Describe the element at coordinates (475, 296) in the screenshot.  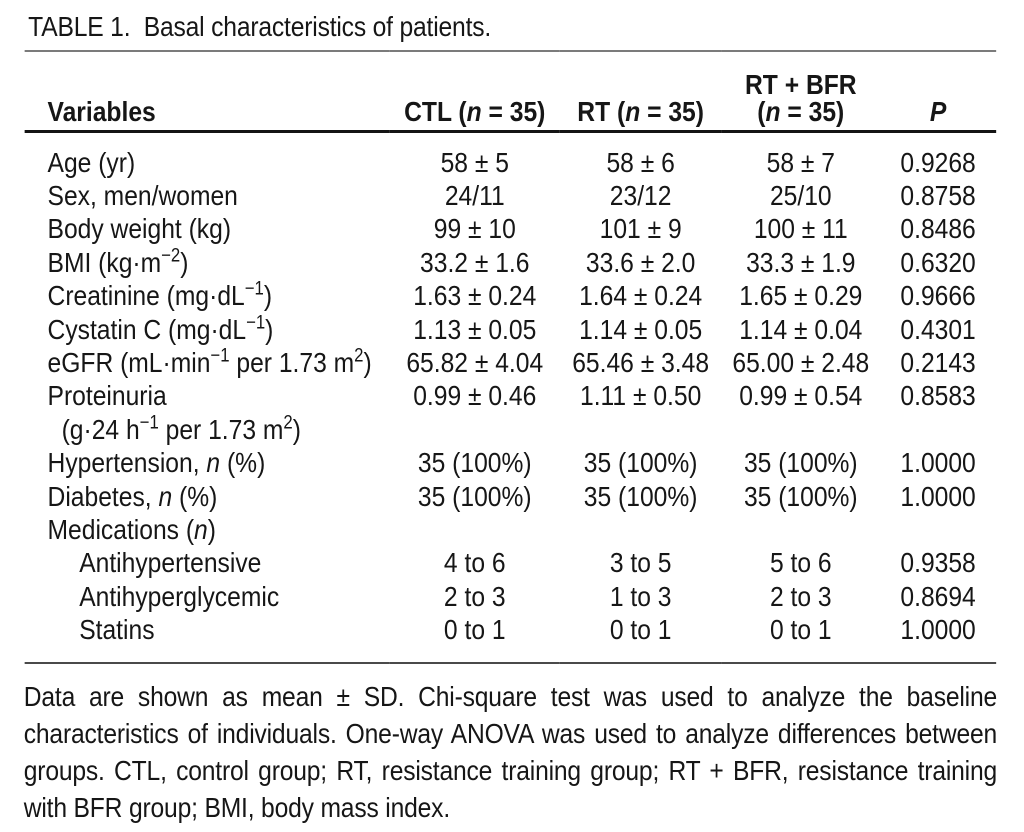
I see `cell-value: 1.63 ± 0.24` at that location.